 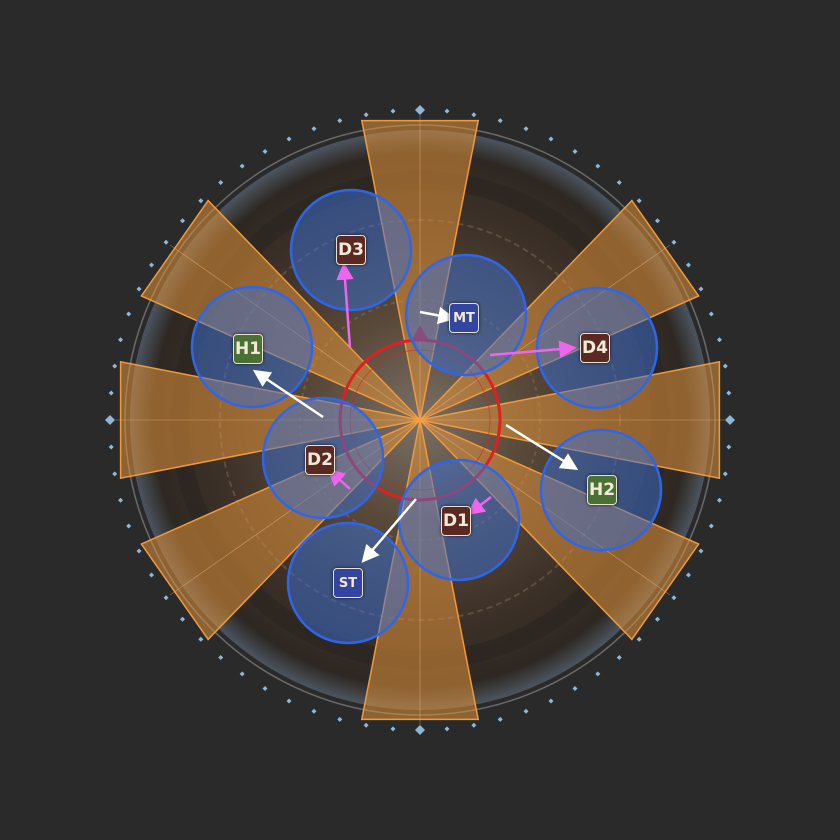 What do you see at coordinates (479, 506) in the screenshot?
I see `move-arrow-d1` at bounding box center [479, 506].